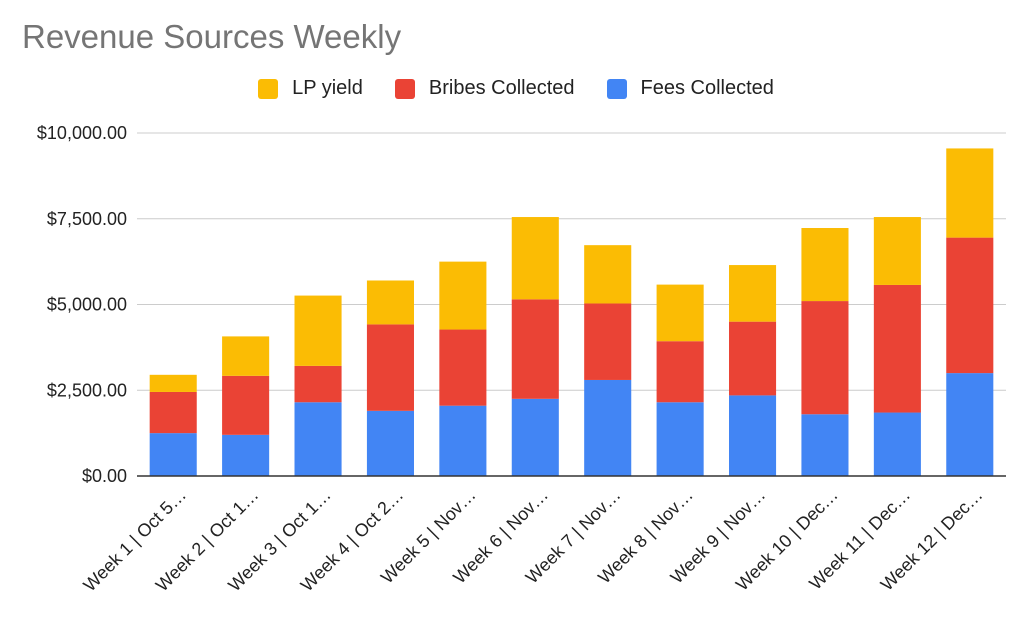 Image resolution: width=1032 pixels, height=620 pixels. Describe the element at coordinates (87, 305) in the screenshot. I see `y-tick-label: $5,000.00` at that location.